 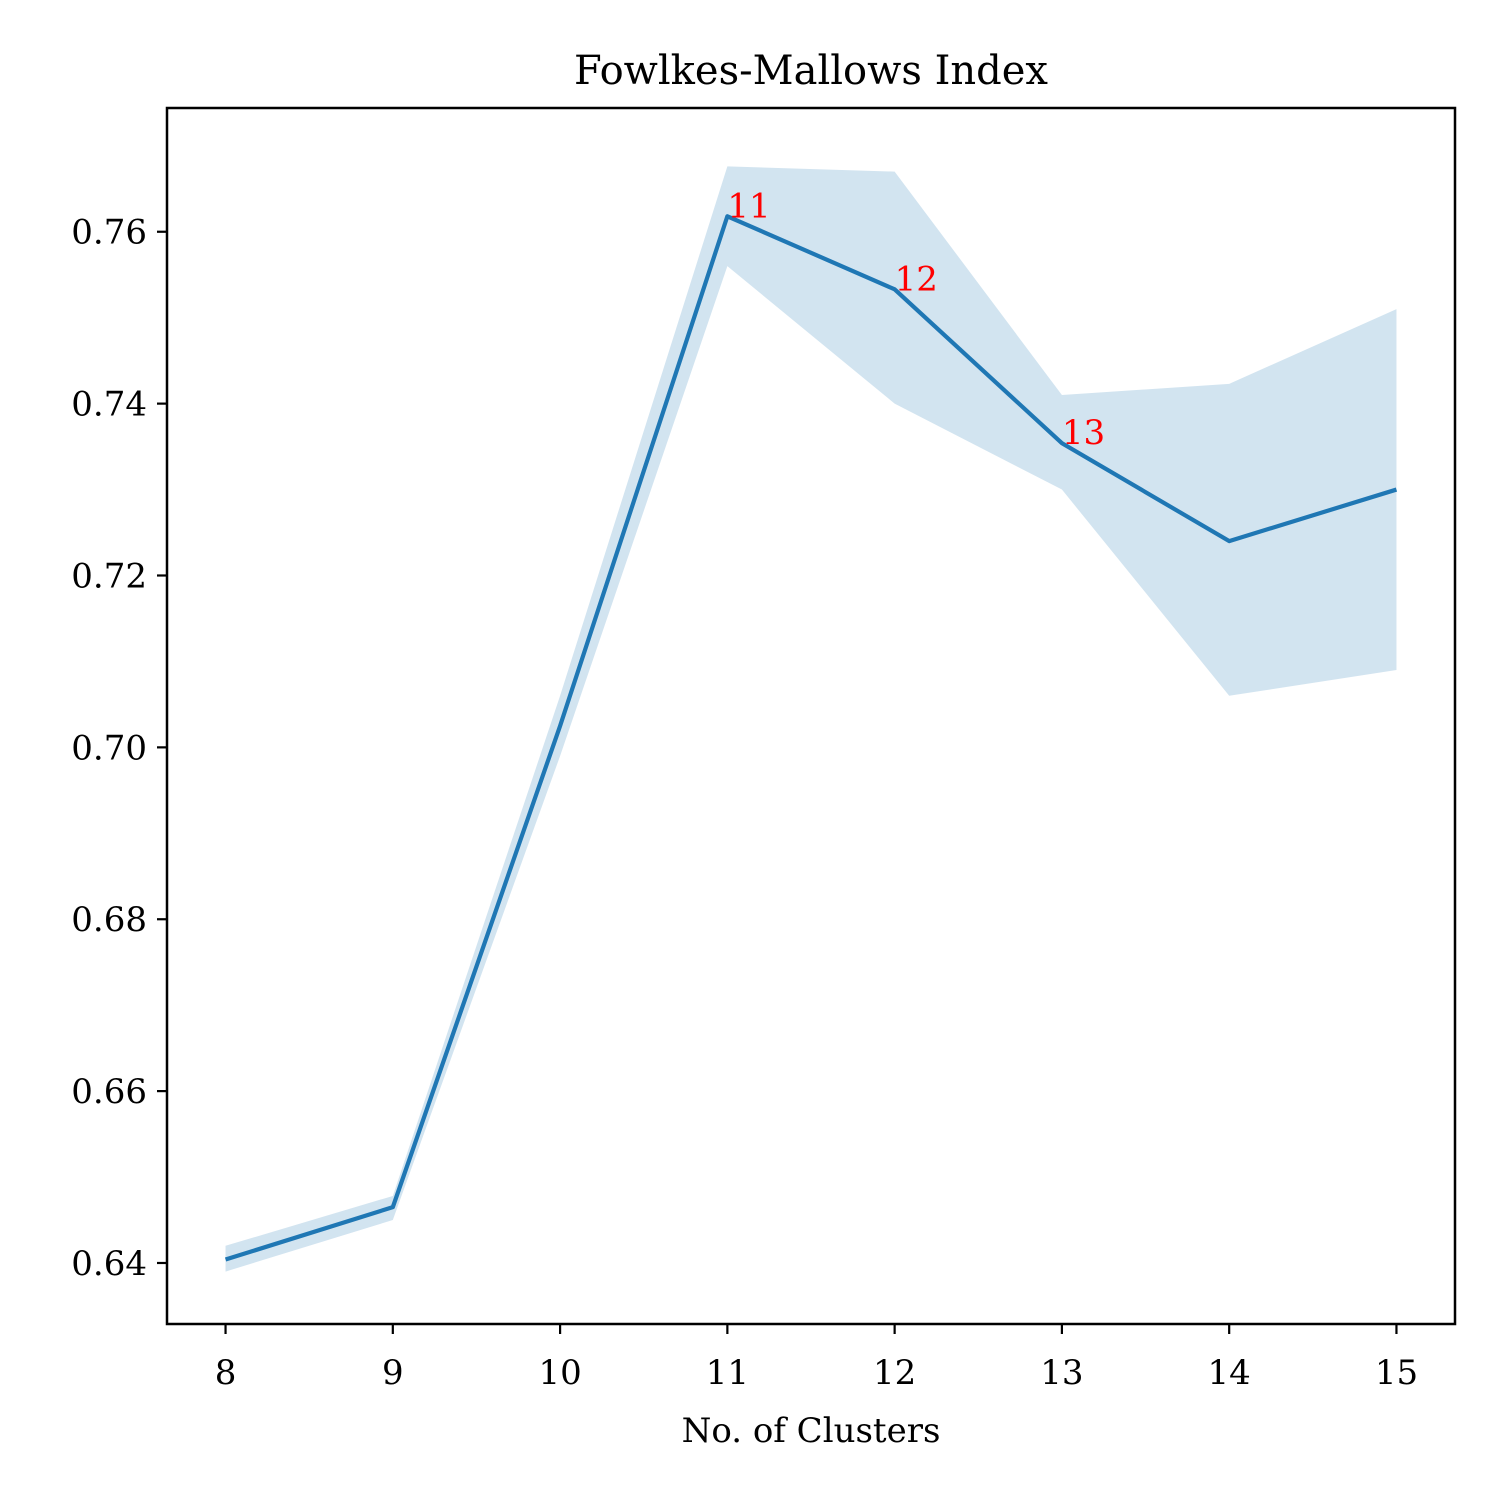 I want to click on point-annotation: 11, so click(x=748, y=206).